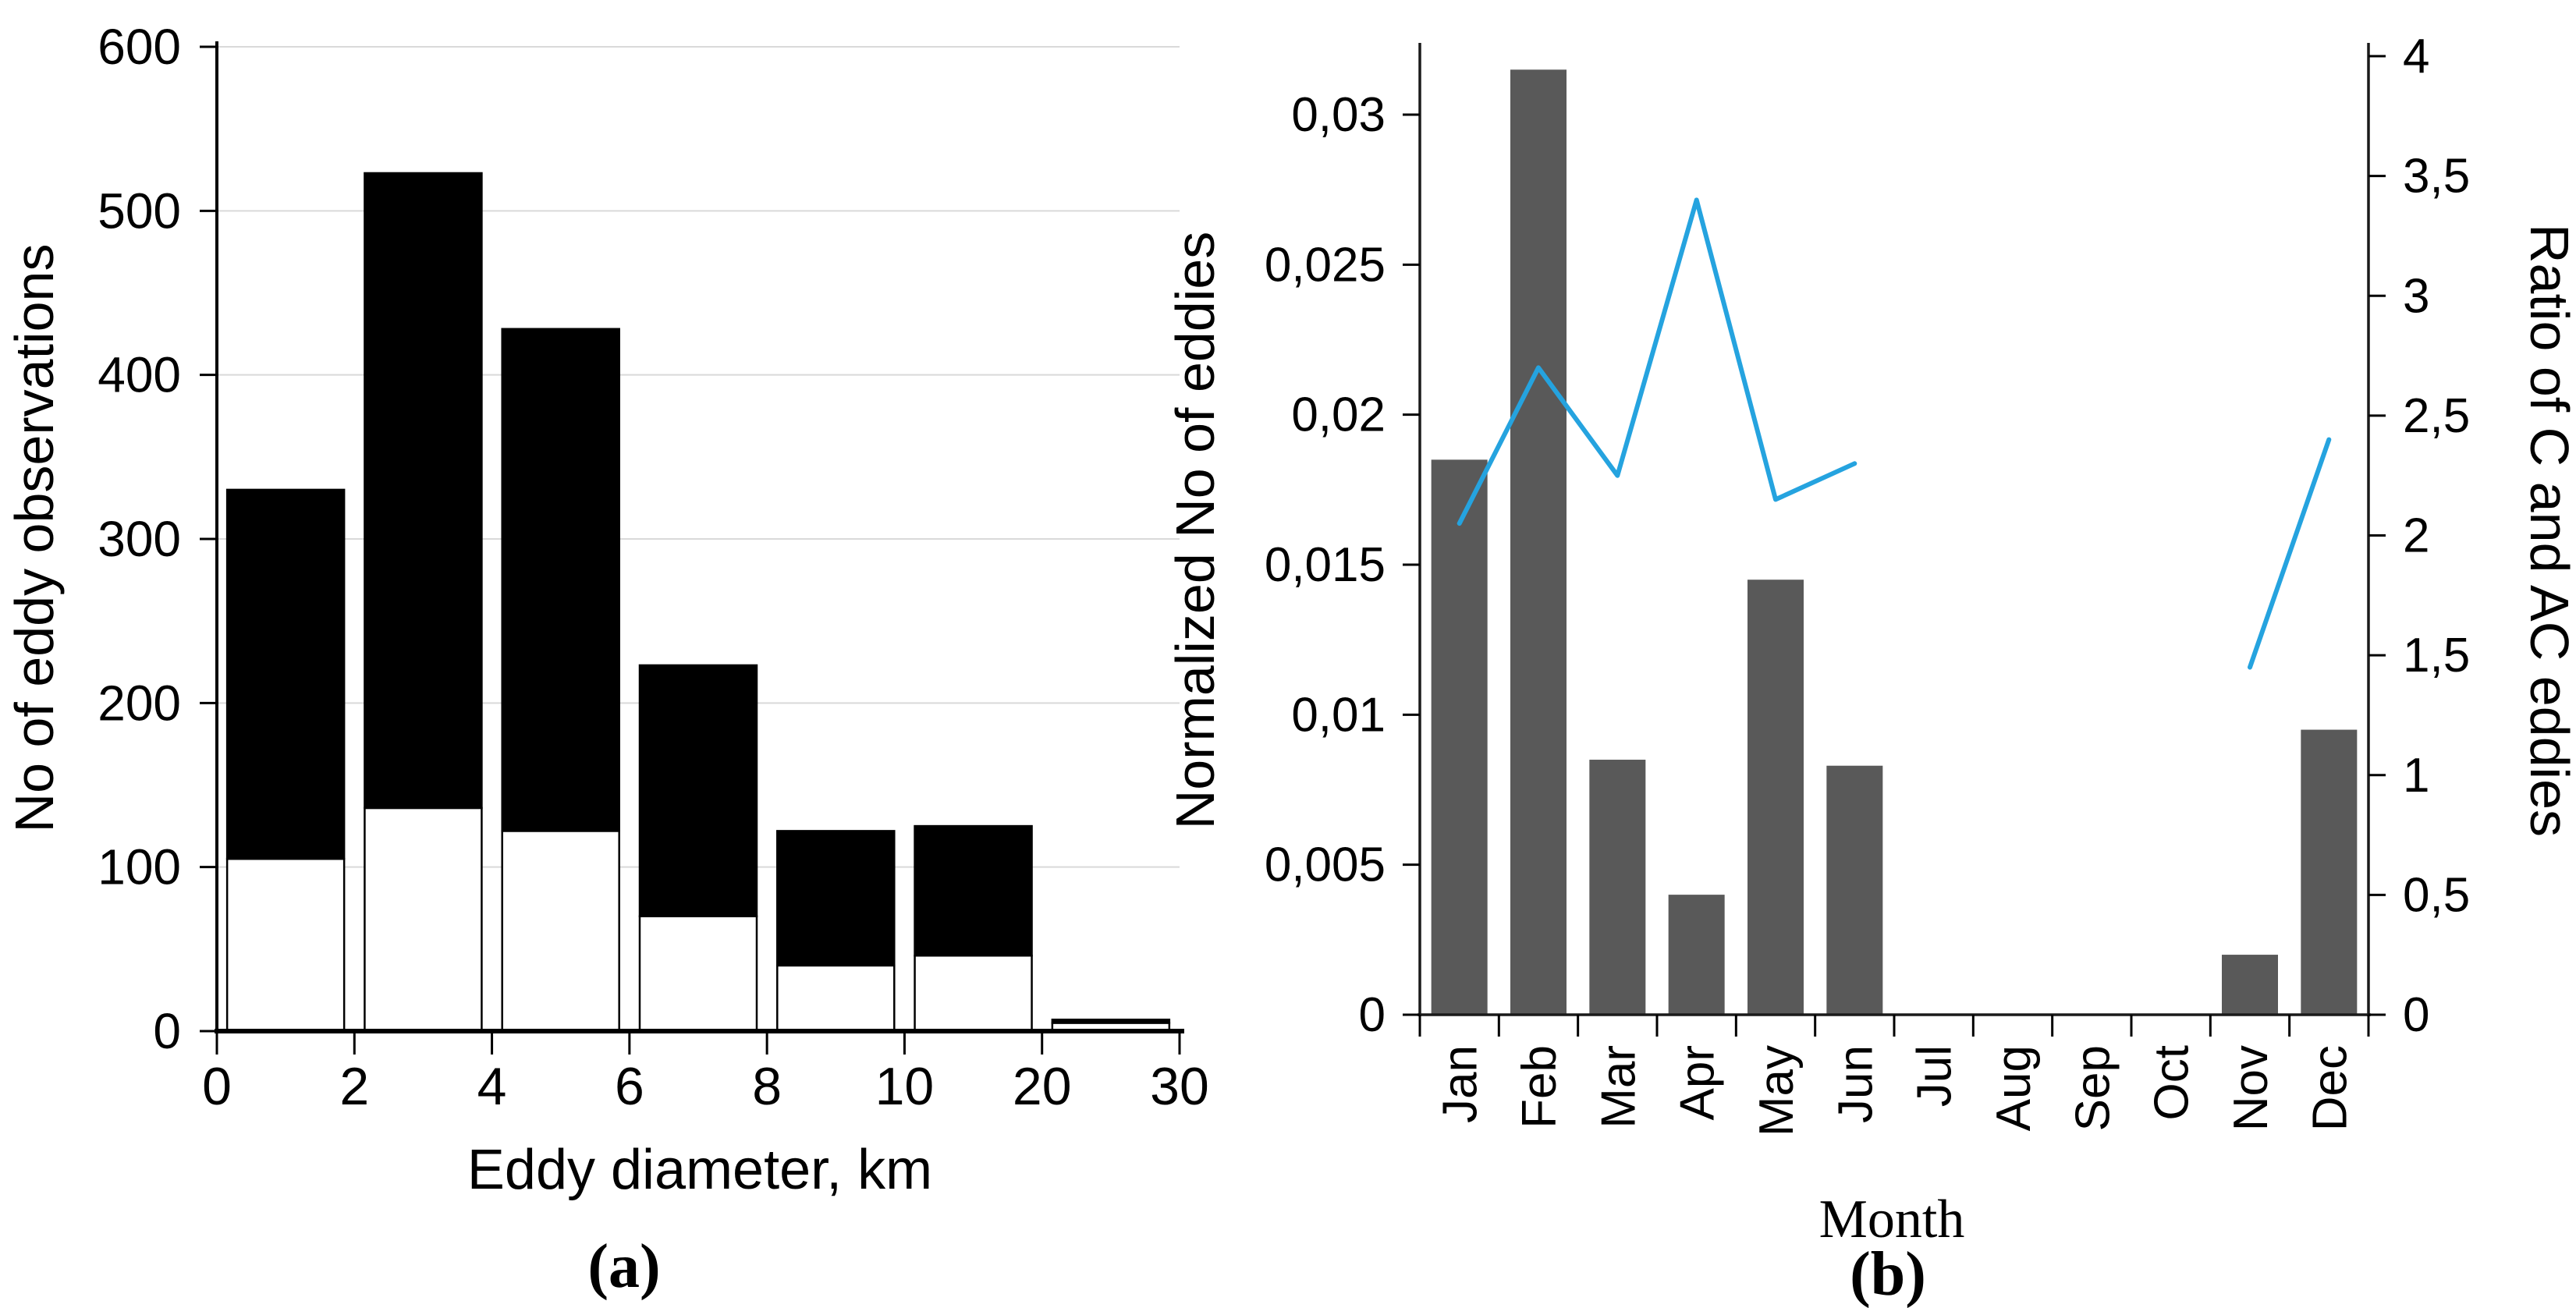 The height and width of the screenshot is (1308, 2576). What do you see at coordinates (905, 1086) in the screenshot?
I see `x-tick-label: 10` at bounding box center [905, 1086].